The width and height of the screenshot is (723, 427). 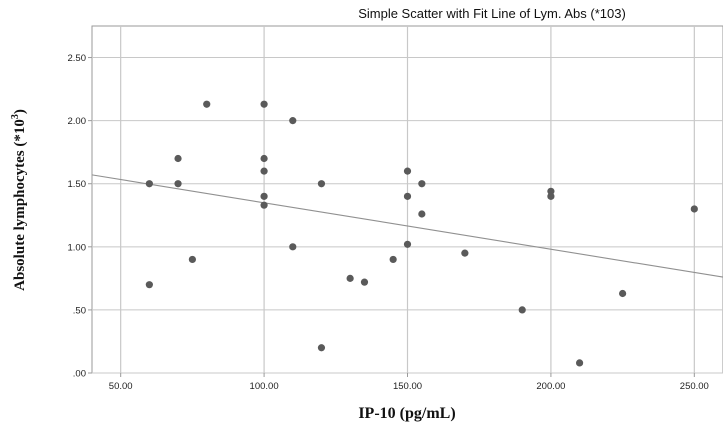 What do you see at coordinates (694, 386) in the screenshot?
I see `x-tick-label: 250.00` at bounding box center [694, 386].